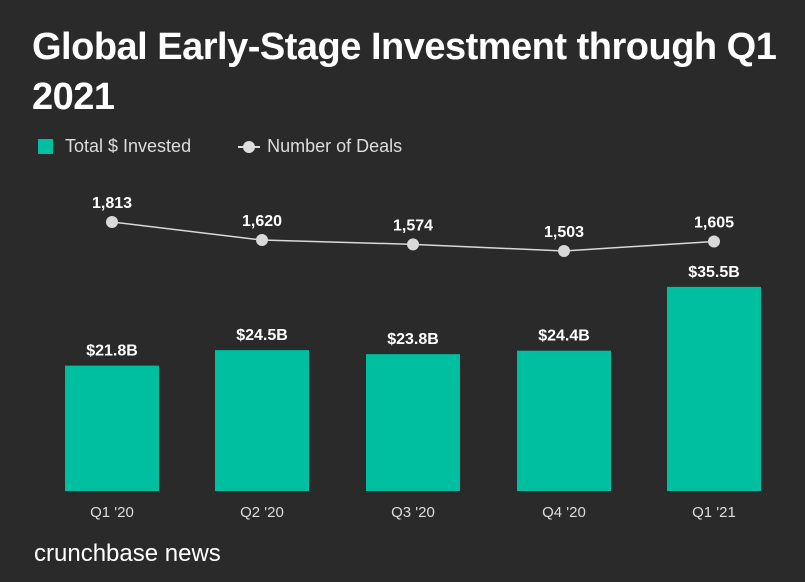 The image size is (805, 582). Describe the element at coordinates (564, 336) in the screenshot. I see `bar-value-label: $24.4B` at that location.